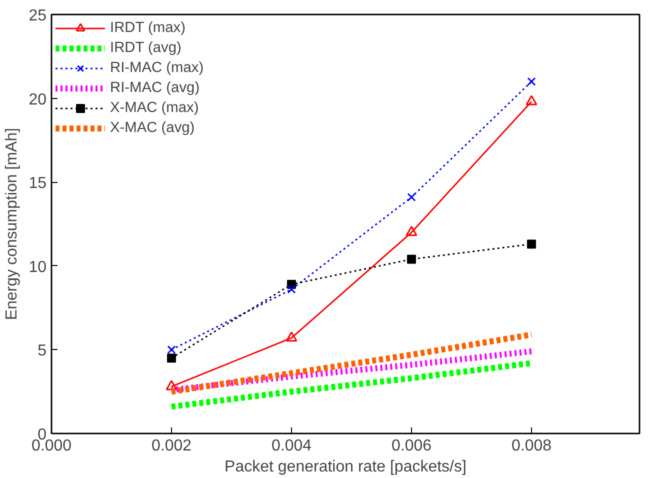  Describe the element at coordinates (345, 467) in the screenshot. I see `x-axis-title: Packet generation rate [packets/s]` at that location.